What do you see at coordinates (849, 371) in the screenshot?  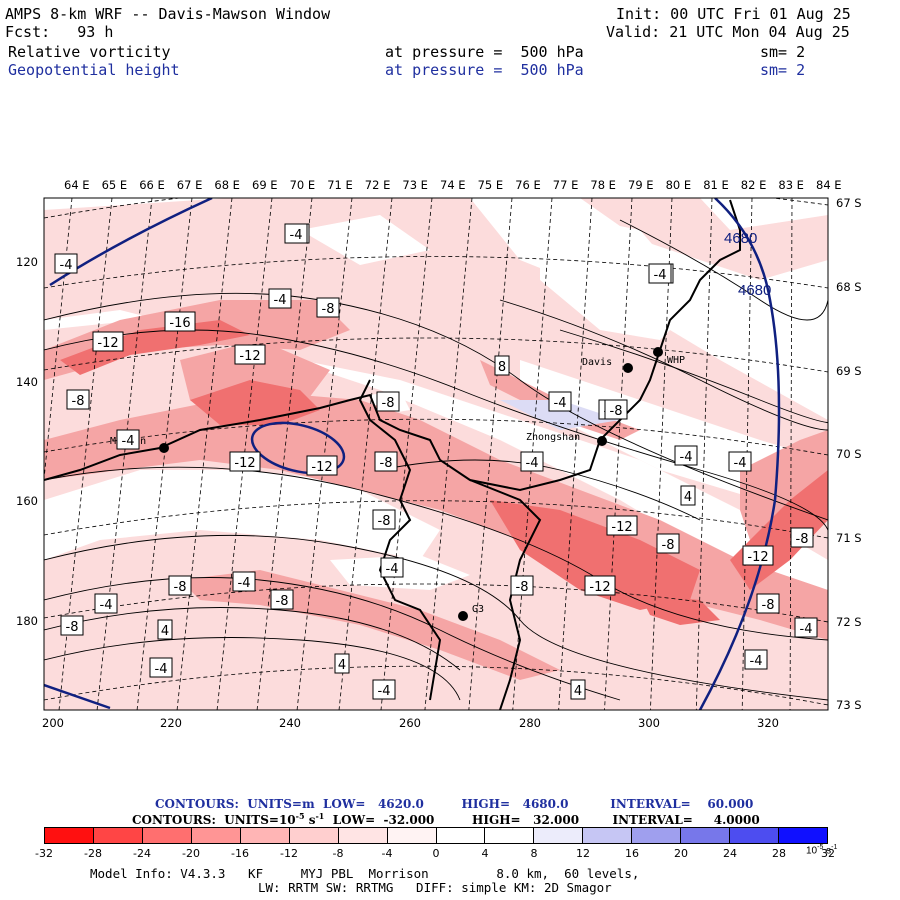 I see `latitude-label: 69 S` at bounding box center [849, 371].